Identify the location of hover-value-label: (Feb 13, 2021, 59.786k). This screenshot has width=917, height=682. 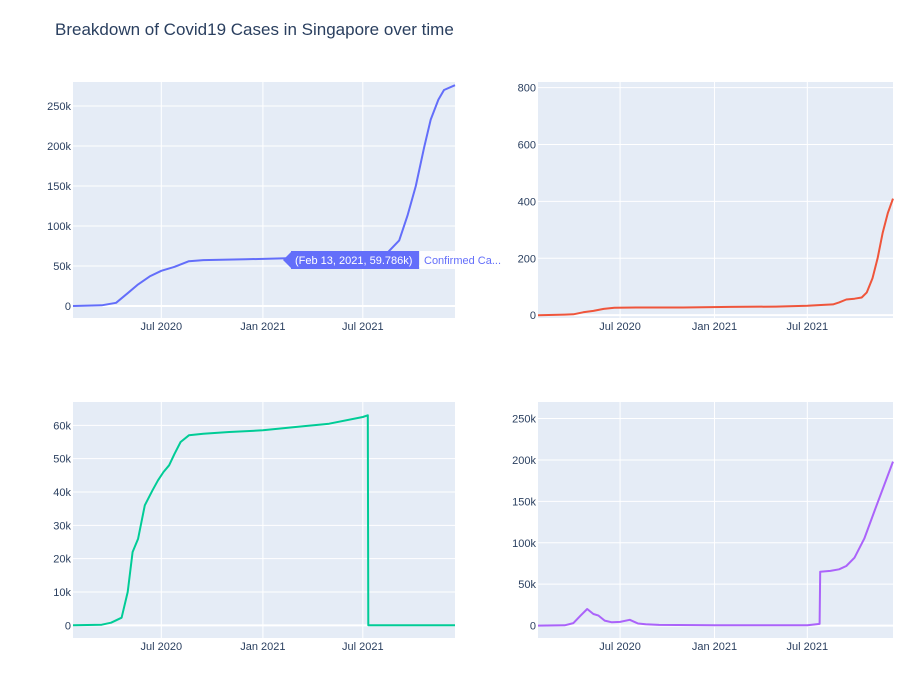
(353, 261).